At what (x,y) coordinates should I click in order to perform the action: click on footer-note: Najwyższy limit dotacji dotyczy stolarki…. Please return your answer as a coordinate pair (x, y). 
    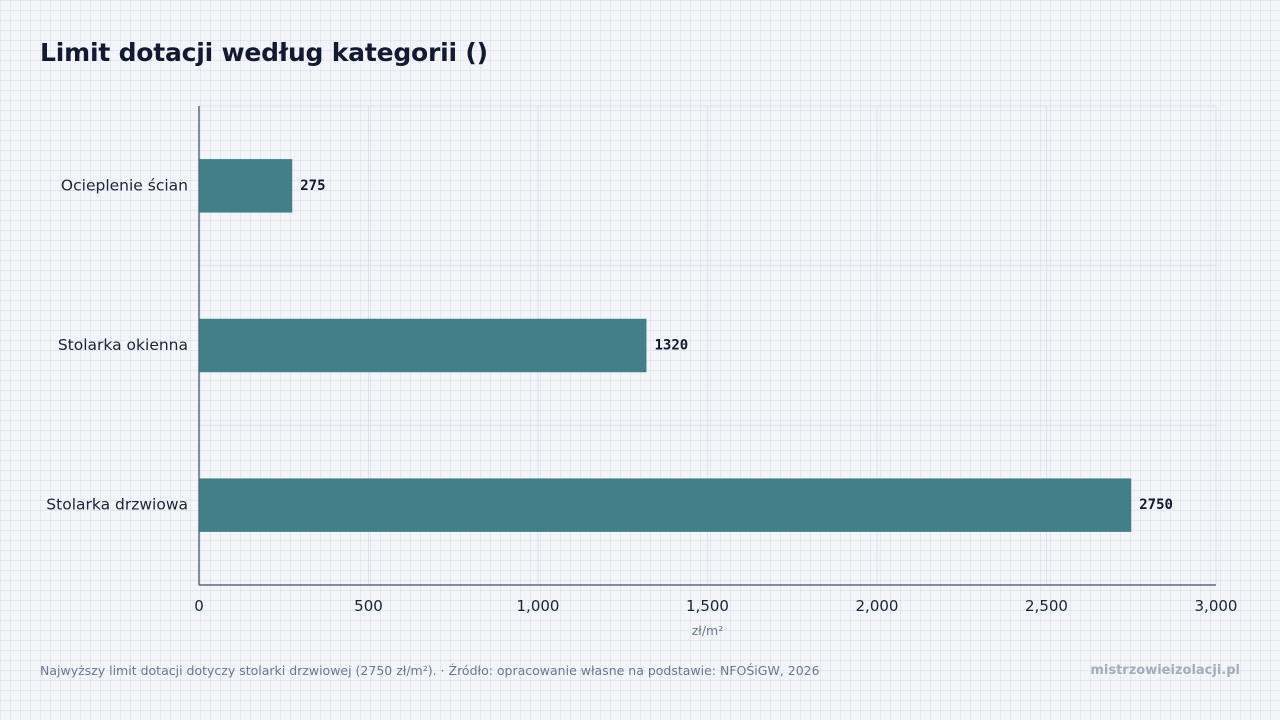
    Looking at the image, I should click on (430, 670).